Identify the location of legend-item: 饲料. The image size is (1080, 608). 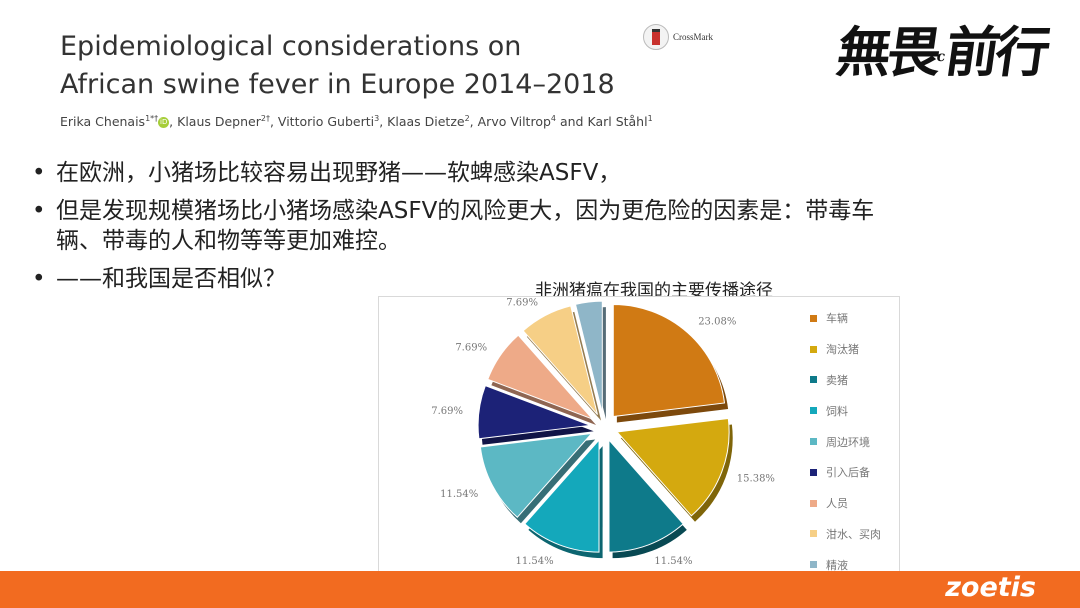
(854, 410).